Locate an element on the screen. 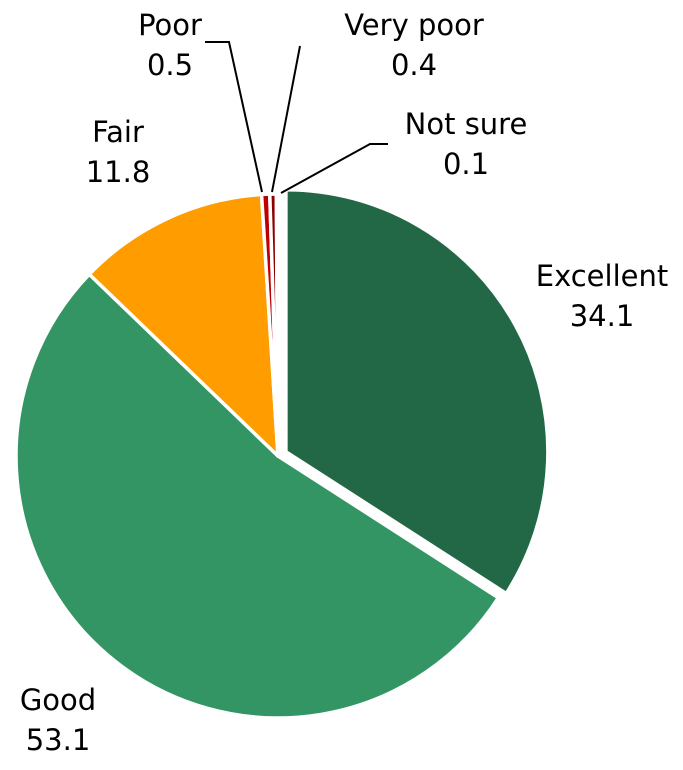  data-label-poor: Poor 0.5 is located at coordinates (170, 45).